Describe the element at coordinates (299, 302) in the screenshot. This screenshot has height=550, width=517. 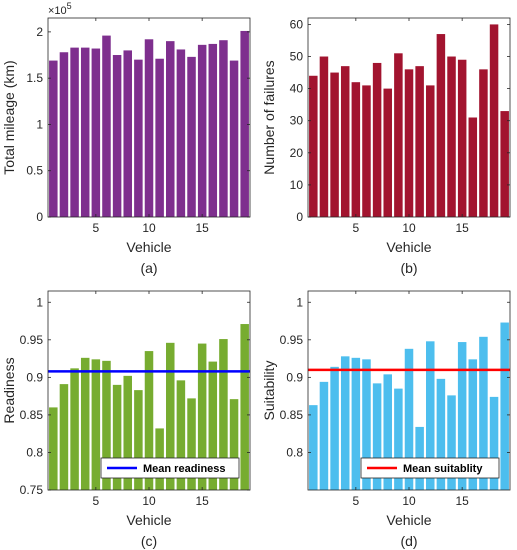
I see `y-tick-label-d: 1` at that location.